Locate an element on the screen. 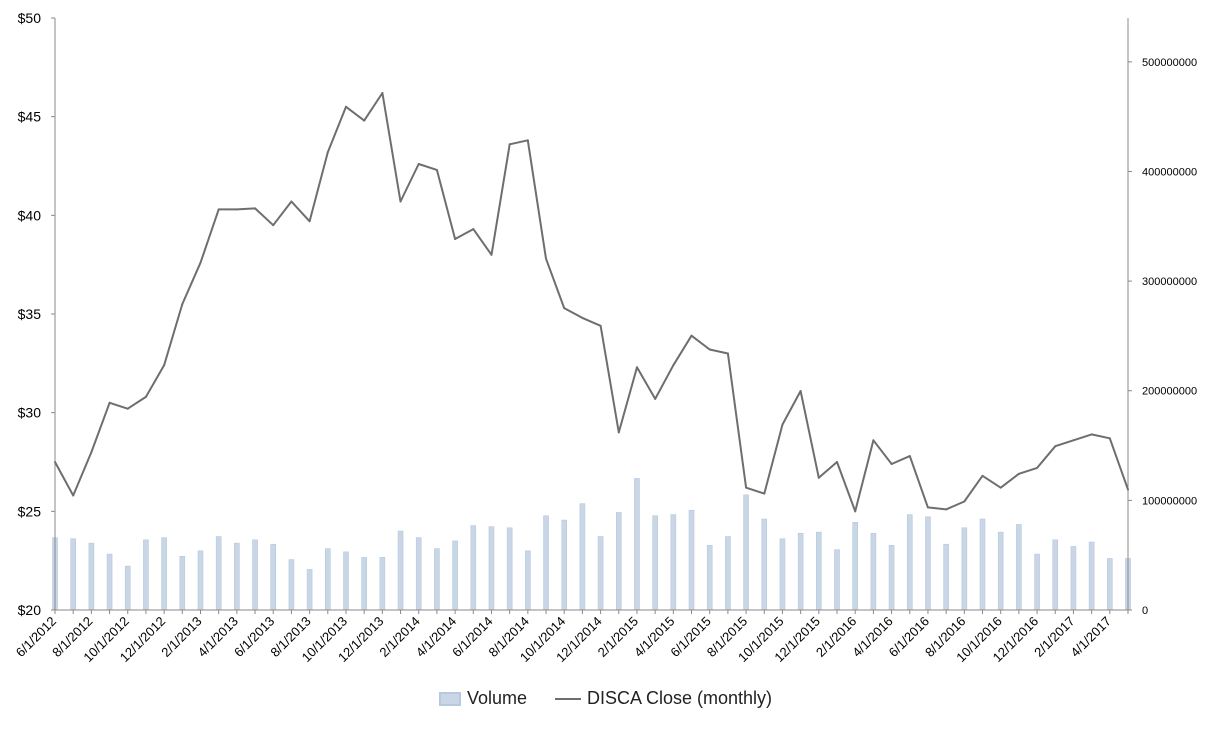 This screenshot has height=734, width=1211. legend-volume-swatch is located at coordinates (449, 698).